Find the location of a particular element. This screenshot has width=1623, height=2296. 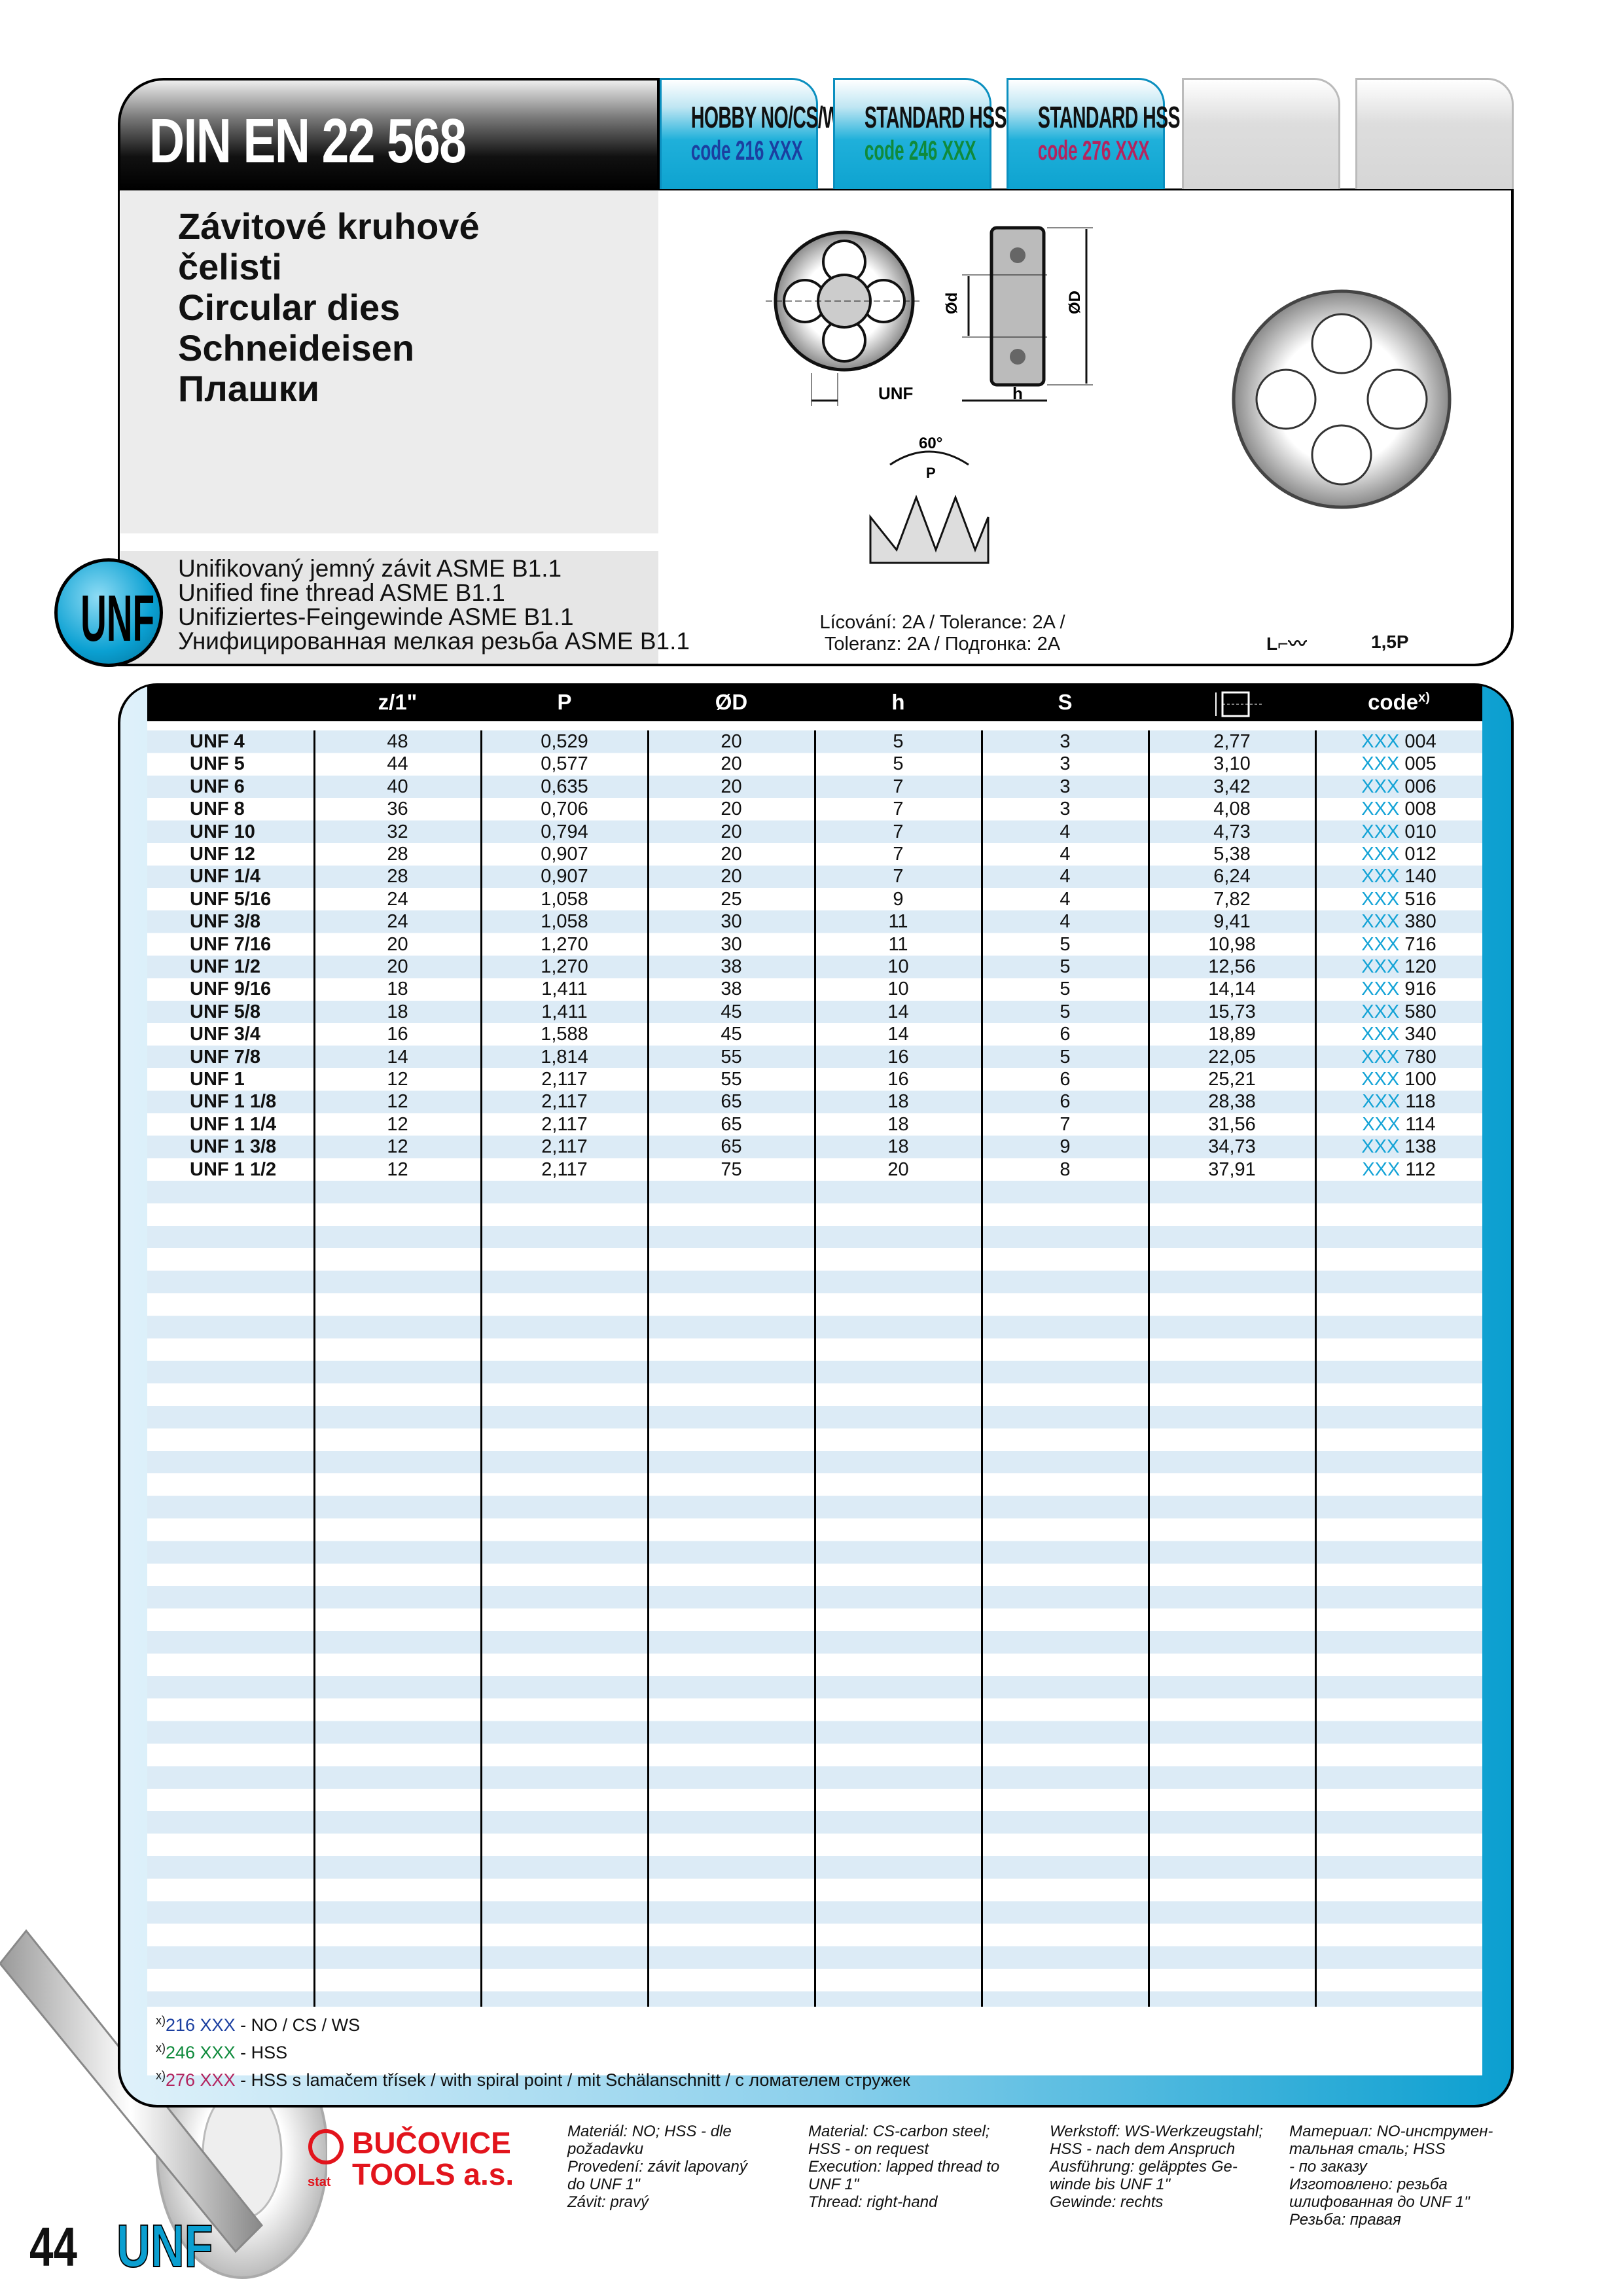

table-cell: 10 is located at coordinates (898, 966).